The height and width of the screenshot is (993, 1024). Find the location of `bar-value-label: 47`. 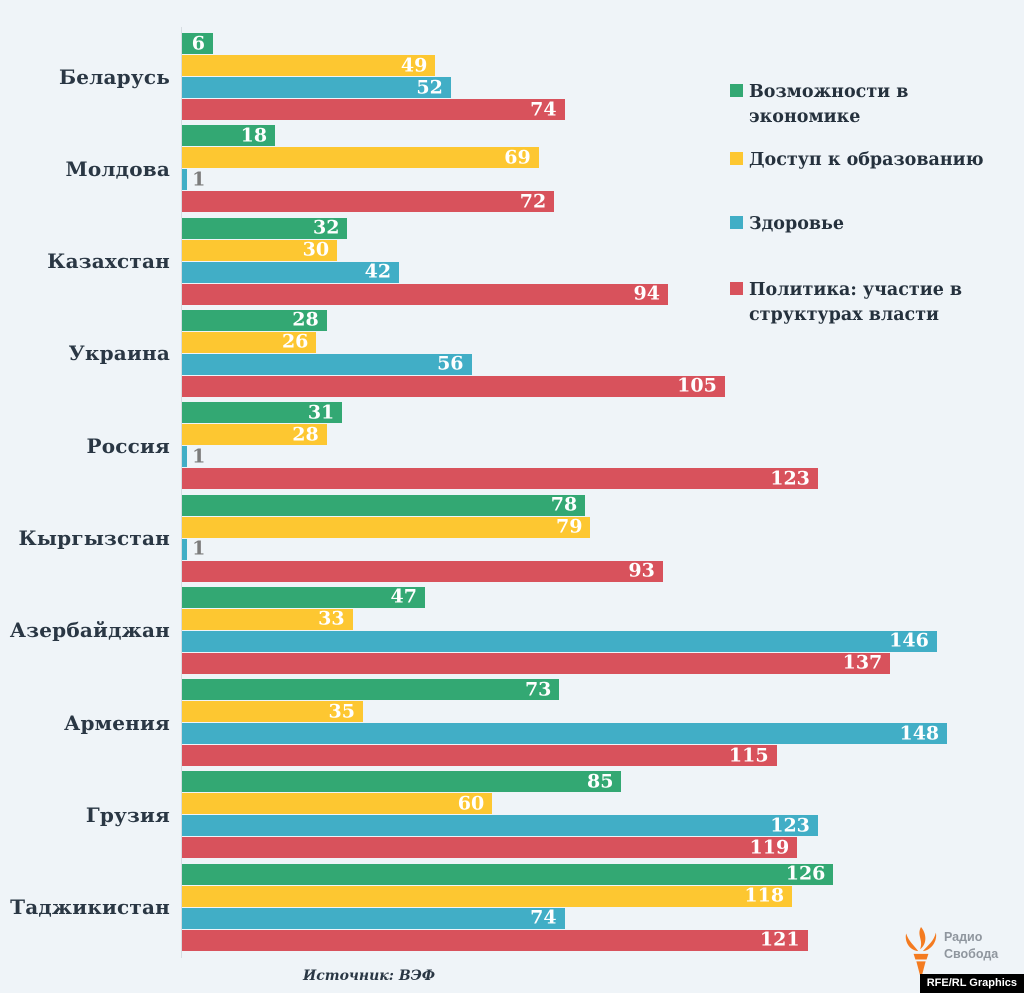

bar-value-label: 47 is located at coordinates (403, 596).